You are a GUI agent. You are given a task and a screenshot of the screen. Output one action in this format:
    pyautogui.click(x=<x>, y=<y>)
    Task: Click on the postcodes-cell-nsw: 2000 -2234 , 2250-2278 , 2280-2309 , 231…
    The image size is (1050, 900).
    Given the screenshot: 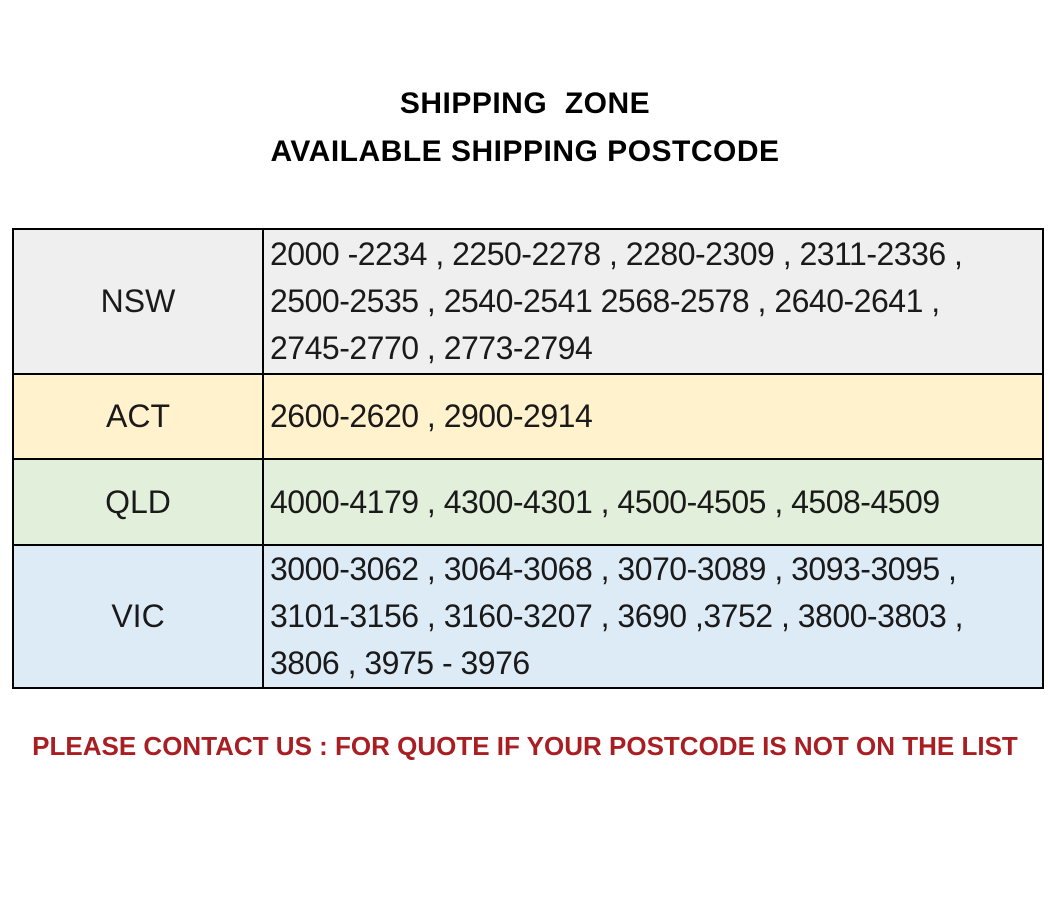 What is the action you would take?
    pyautogui.click(x=653, y=301)
    